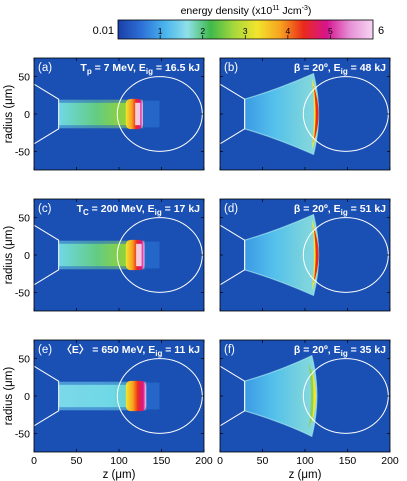 Image resolution: width=407 pixels, height=481 pixels. Describe the element at coordinates (340, 351) in the screenshot. I see `panel-annotation: β = 20º, Eig = 35 kJ` at that location.